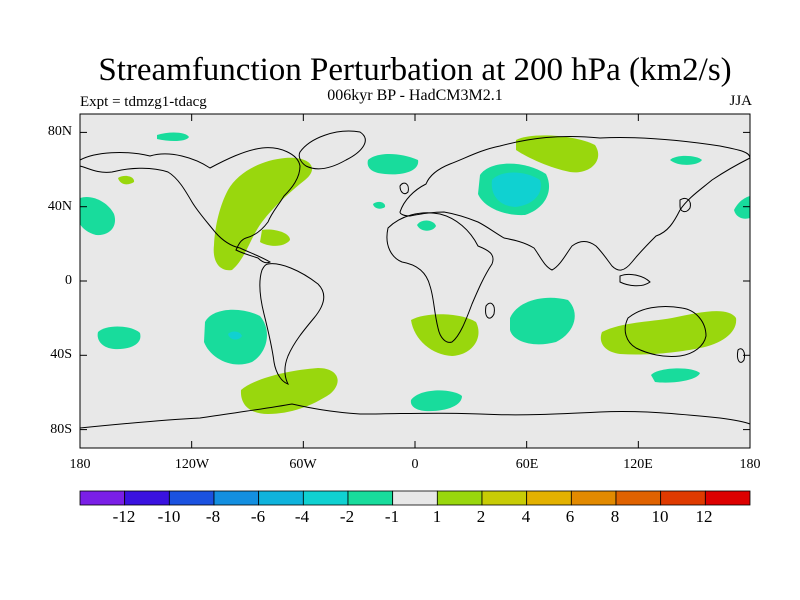 This screenshot has width=800, height=600. Describe the element at coordinates (557, 154) in the screenshot. I see `region-north-siberia-pos` at that location.